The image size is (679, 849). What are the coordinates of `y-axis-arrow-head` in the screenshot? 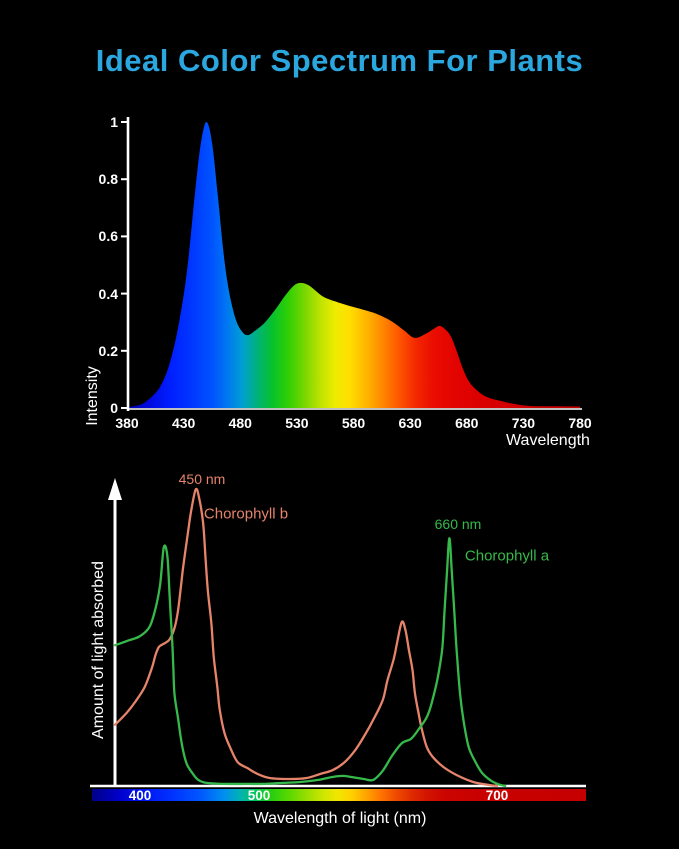 It's located at (115, 489).